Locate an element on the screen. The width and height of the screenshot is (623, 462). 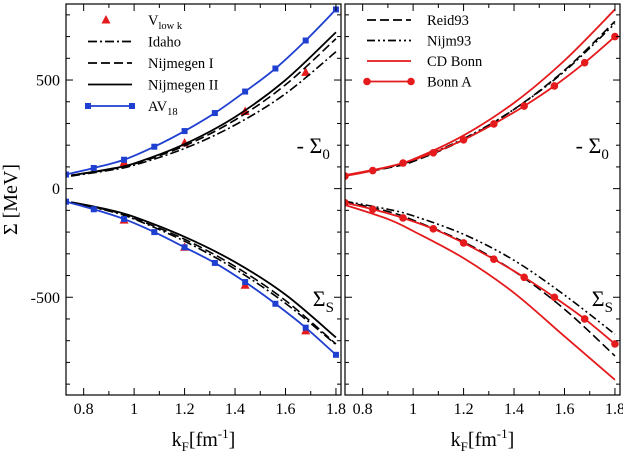
legend-label: Bonn A is located at coordinates (449, 83).